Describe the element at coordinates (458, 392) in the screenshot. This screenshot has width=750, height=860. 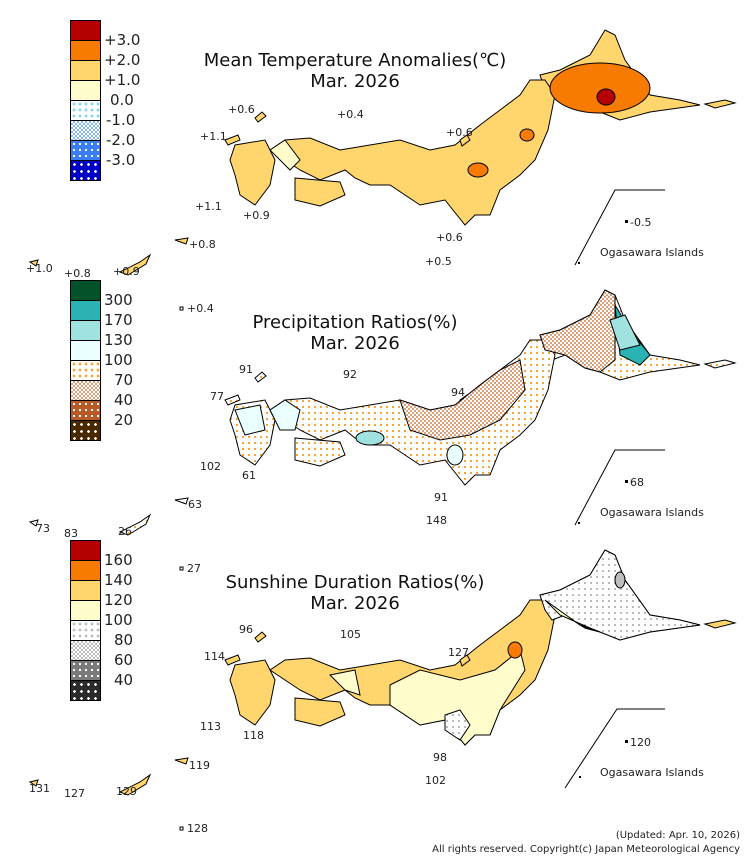
I see `station-label: 94` at that location.